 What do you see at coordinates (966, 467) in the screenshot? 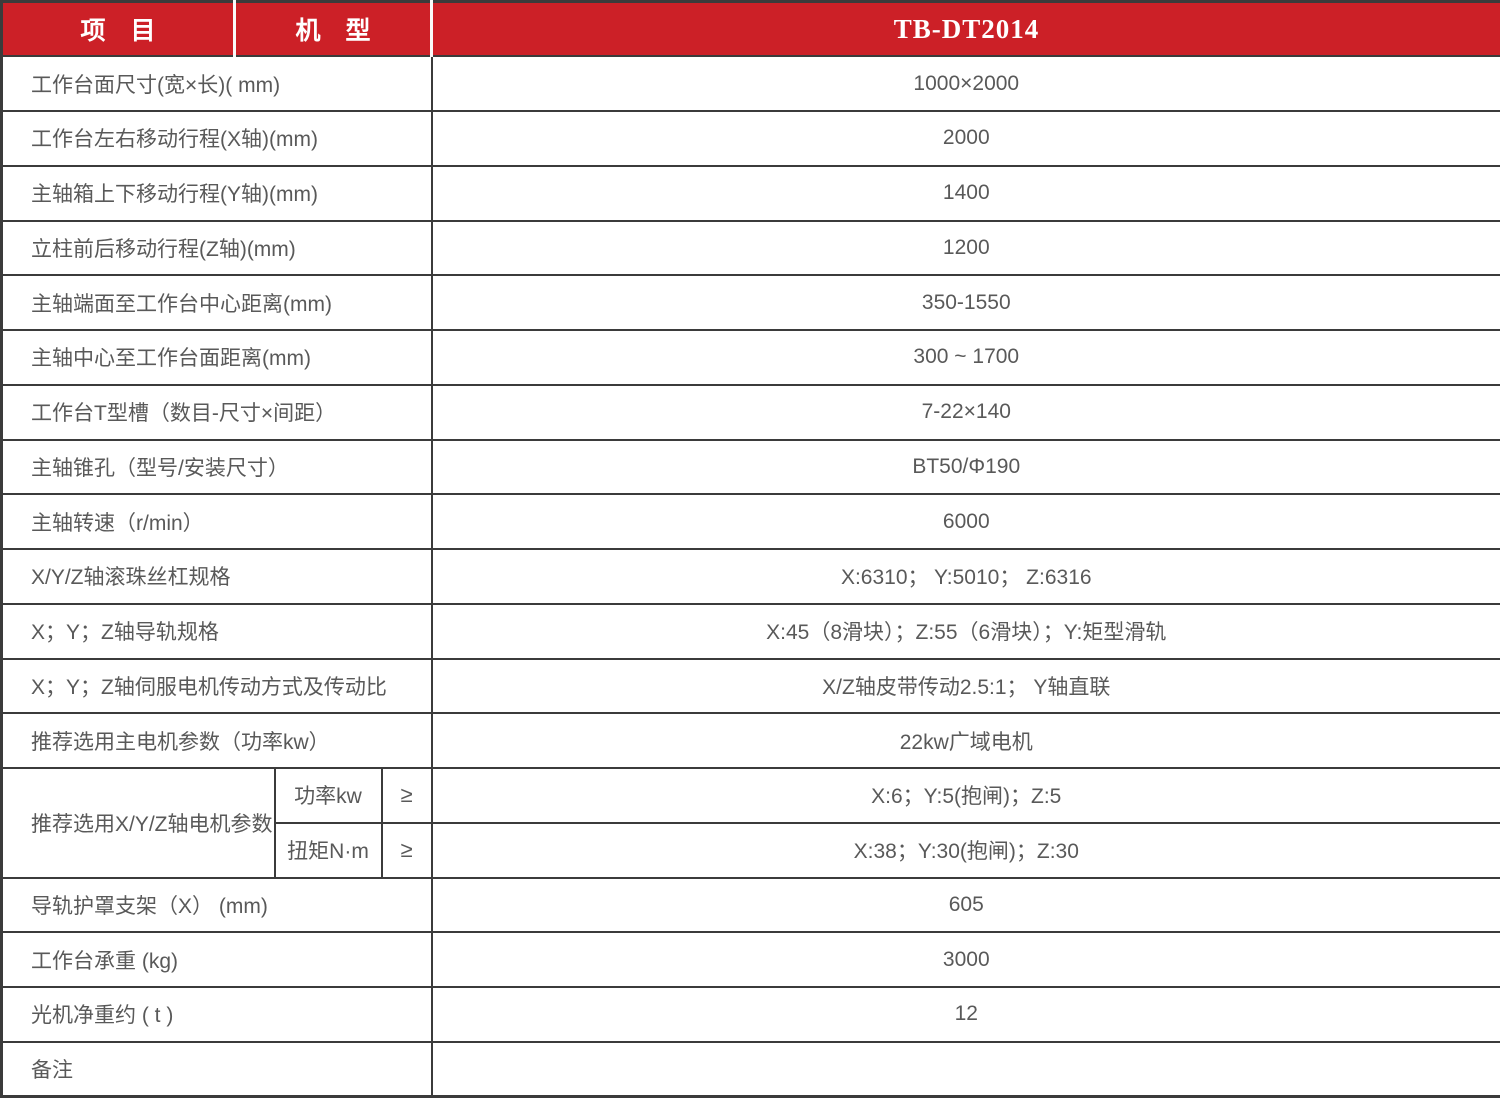
I see `spec-value: BT50/Φ190` at bounding box center [966, 467].